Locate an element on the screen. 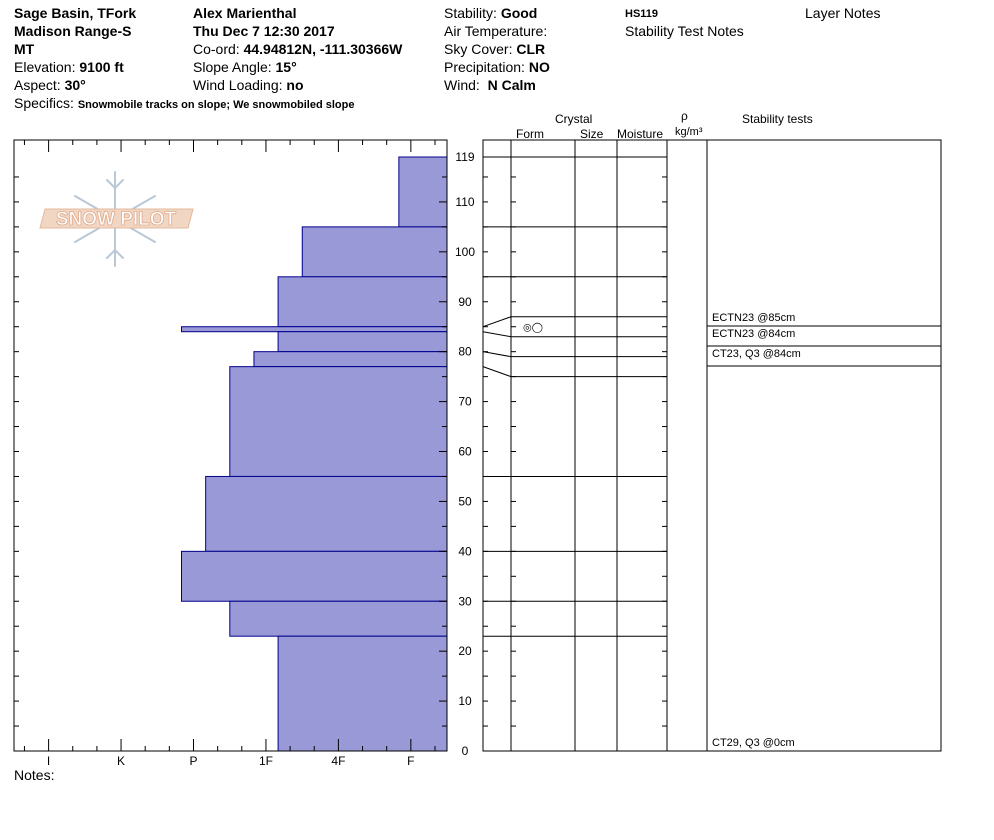  height-tick-label: 60 is located at coordinates (465, 452).